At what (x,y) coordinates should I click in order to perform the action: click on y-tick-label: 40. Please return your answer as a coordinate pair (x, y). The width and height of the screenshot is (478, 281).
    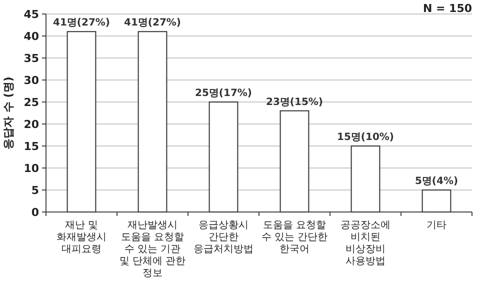
    Looking at the image, I should click on (32, 36).